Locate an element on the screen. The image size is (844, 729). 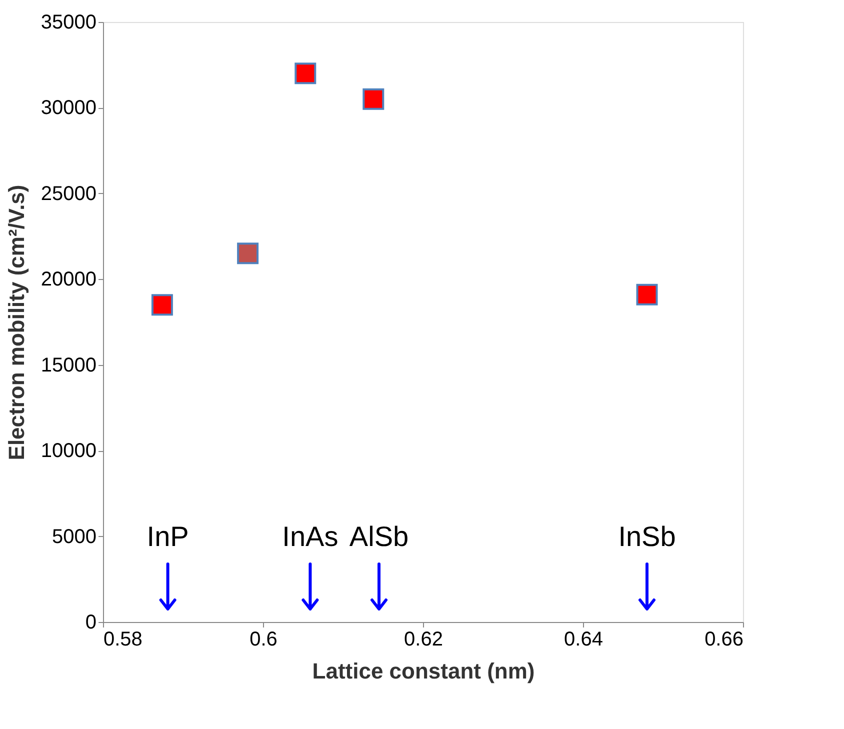
y-tick-label: 10000 is located at coordinates (68, 451).